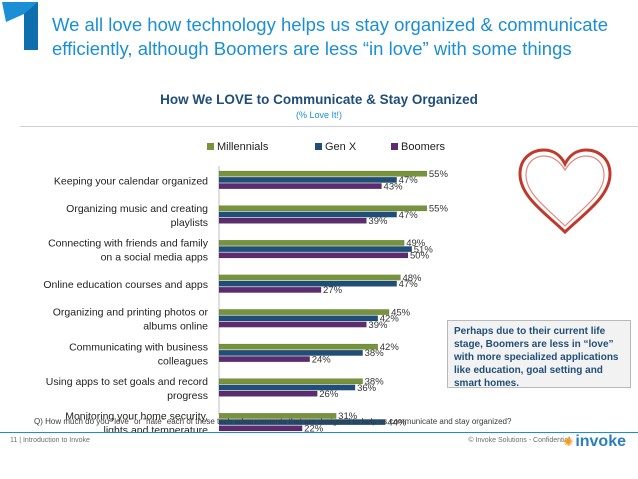  What do you see at coordinates (394, 146) in the screenshot?
I see `legend-swatch-boomers` at bounding box center [394, 146].